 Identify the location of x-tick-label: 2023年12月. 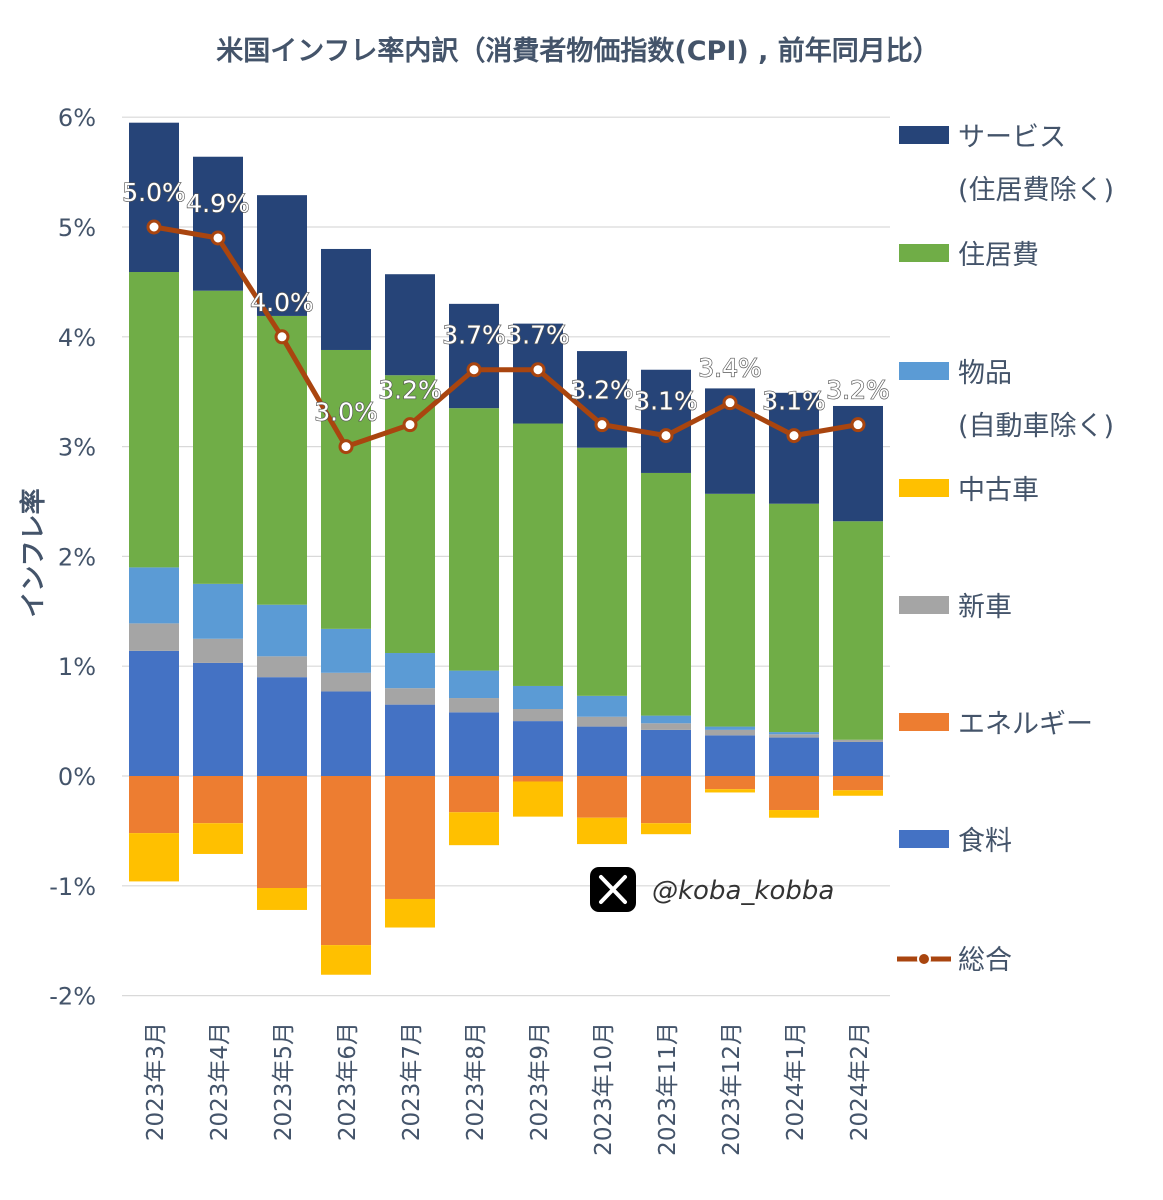
(732, 1089).